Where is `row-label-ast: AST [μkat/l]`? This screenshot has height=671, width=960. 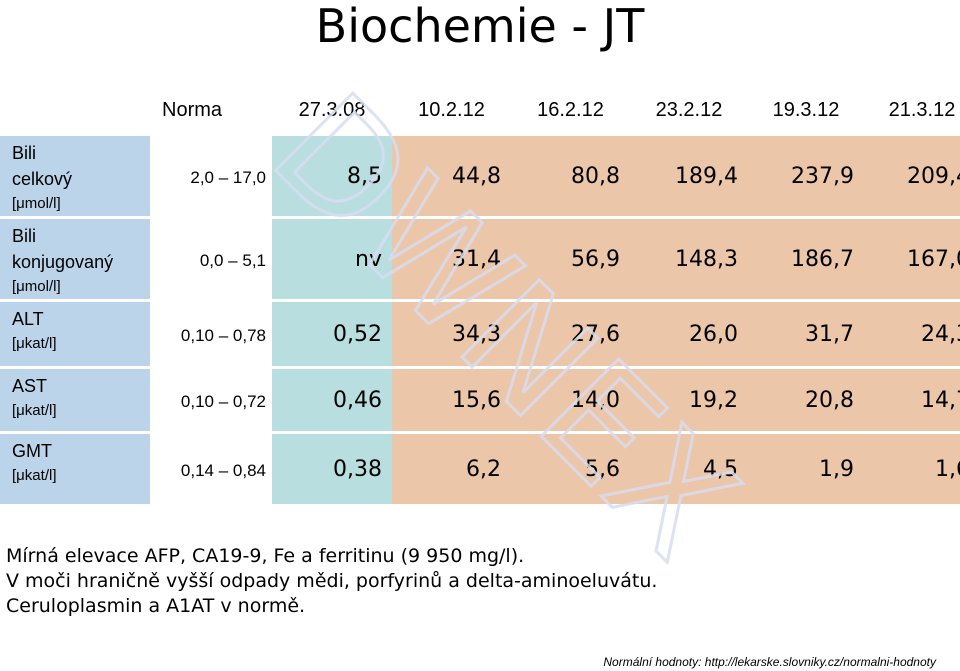 row-label-ast: AST [μkat/l] is located at coordinates (75, 401).